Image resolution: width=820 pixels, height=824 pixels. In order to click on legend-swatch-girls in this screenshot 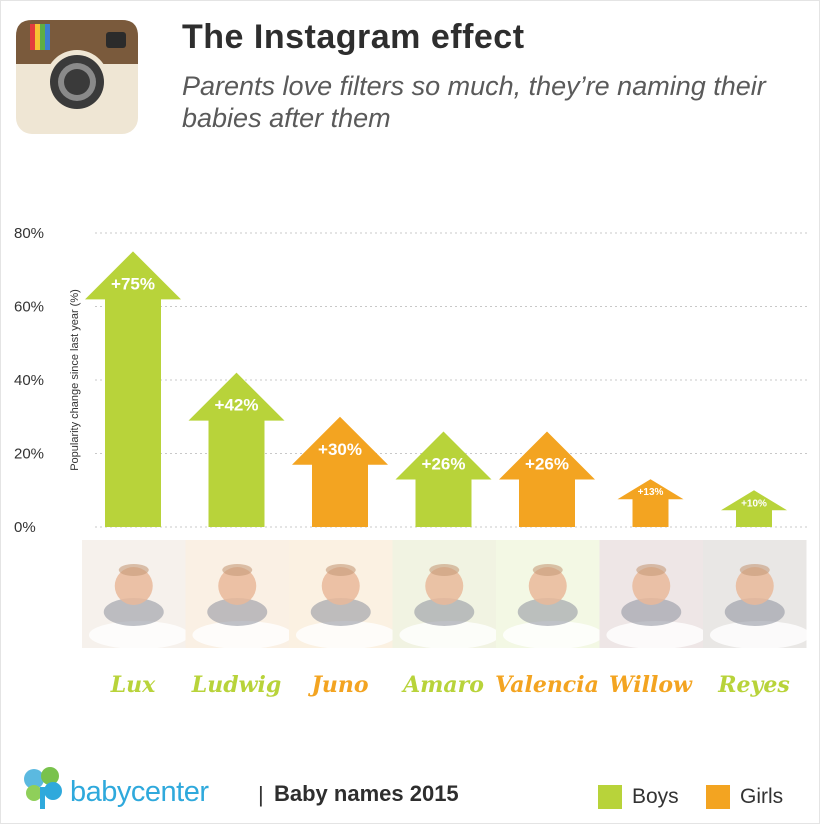, I will do `click(718, 797)`.